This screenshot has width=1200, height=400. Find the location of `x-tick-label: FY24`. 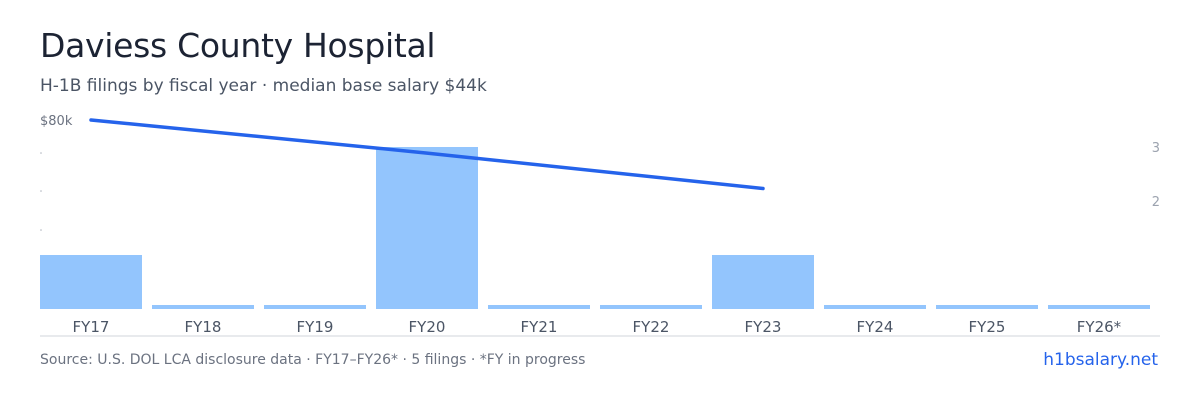

x-tick-label: FY24 is located at coordinates (875, 327).